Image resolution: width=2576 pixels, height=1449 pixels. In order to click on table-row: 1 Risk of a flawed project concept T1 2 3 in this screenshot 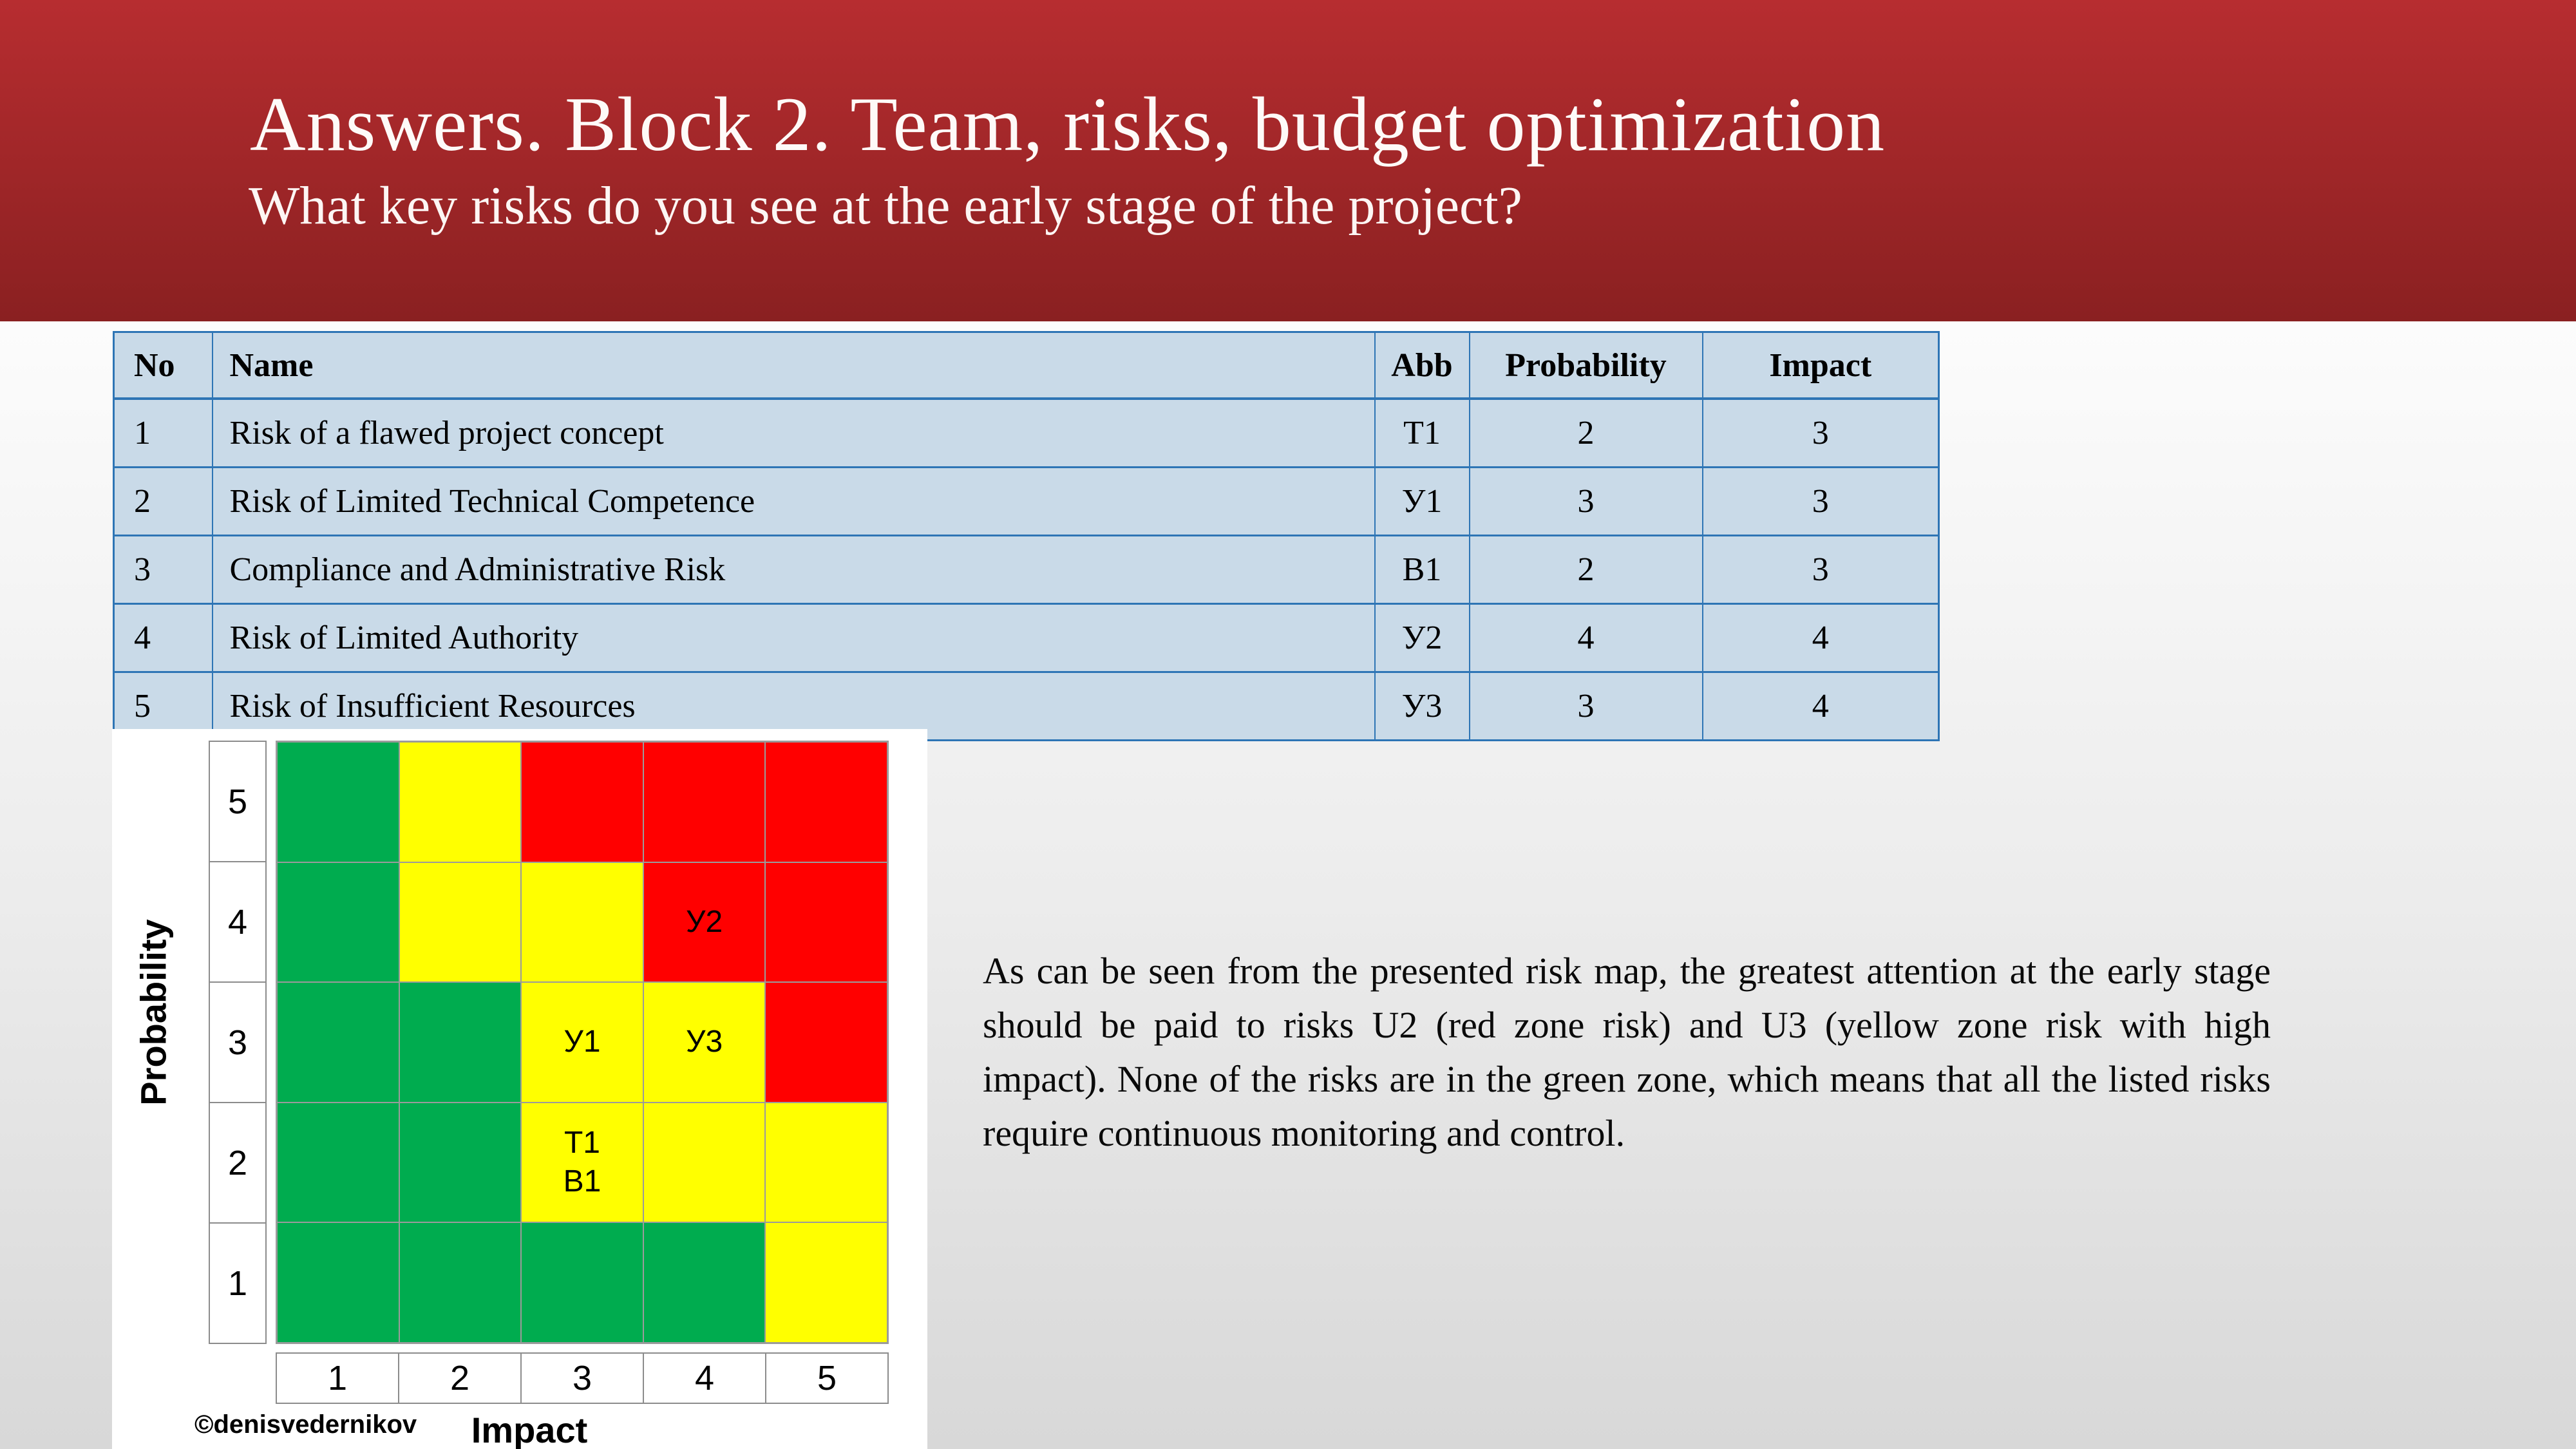, I will do `click(1027, 432)`.